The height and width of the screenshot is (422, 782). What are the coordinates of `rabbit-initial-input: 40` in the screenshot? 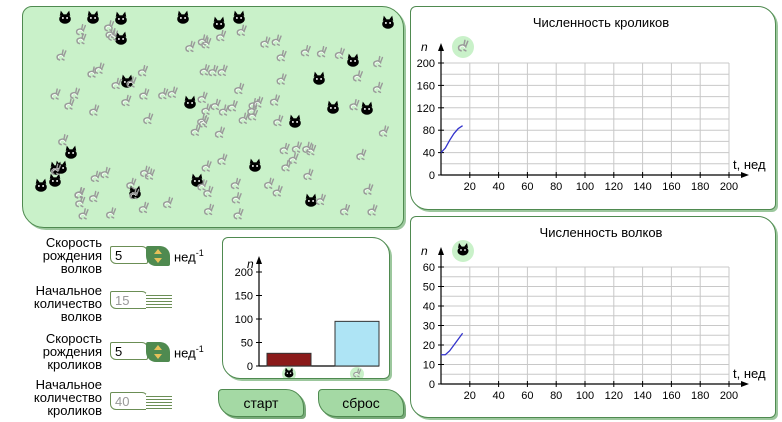 It's located at (129, 401).